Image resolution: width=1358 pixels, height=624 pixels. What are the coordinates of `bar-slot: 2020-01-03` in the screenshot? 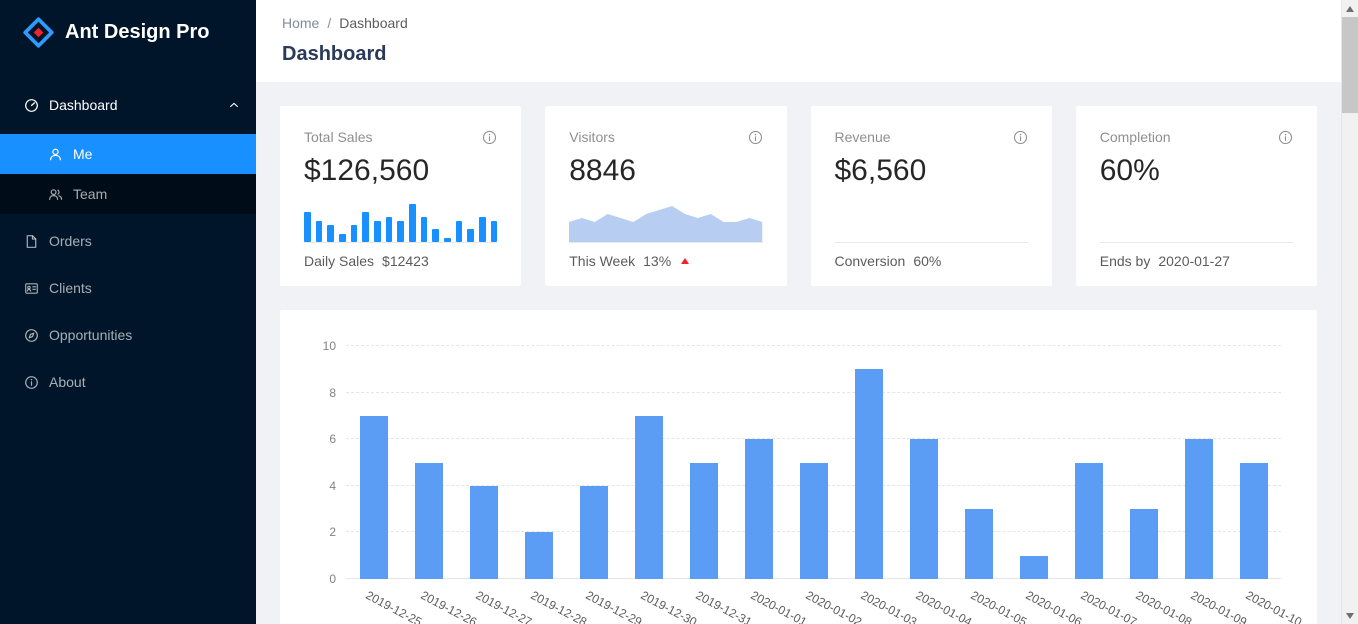 It's located at (880, 485).